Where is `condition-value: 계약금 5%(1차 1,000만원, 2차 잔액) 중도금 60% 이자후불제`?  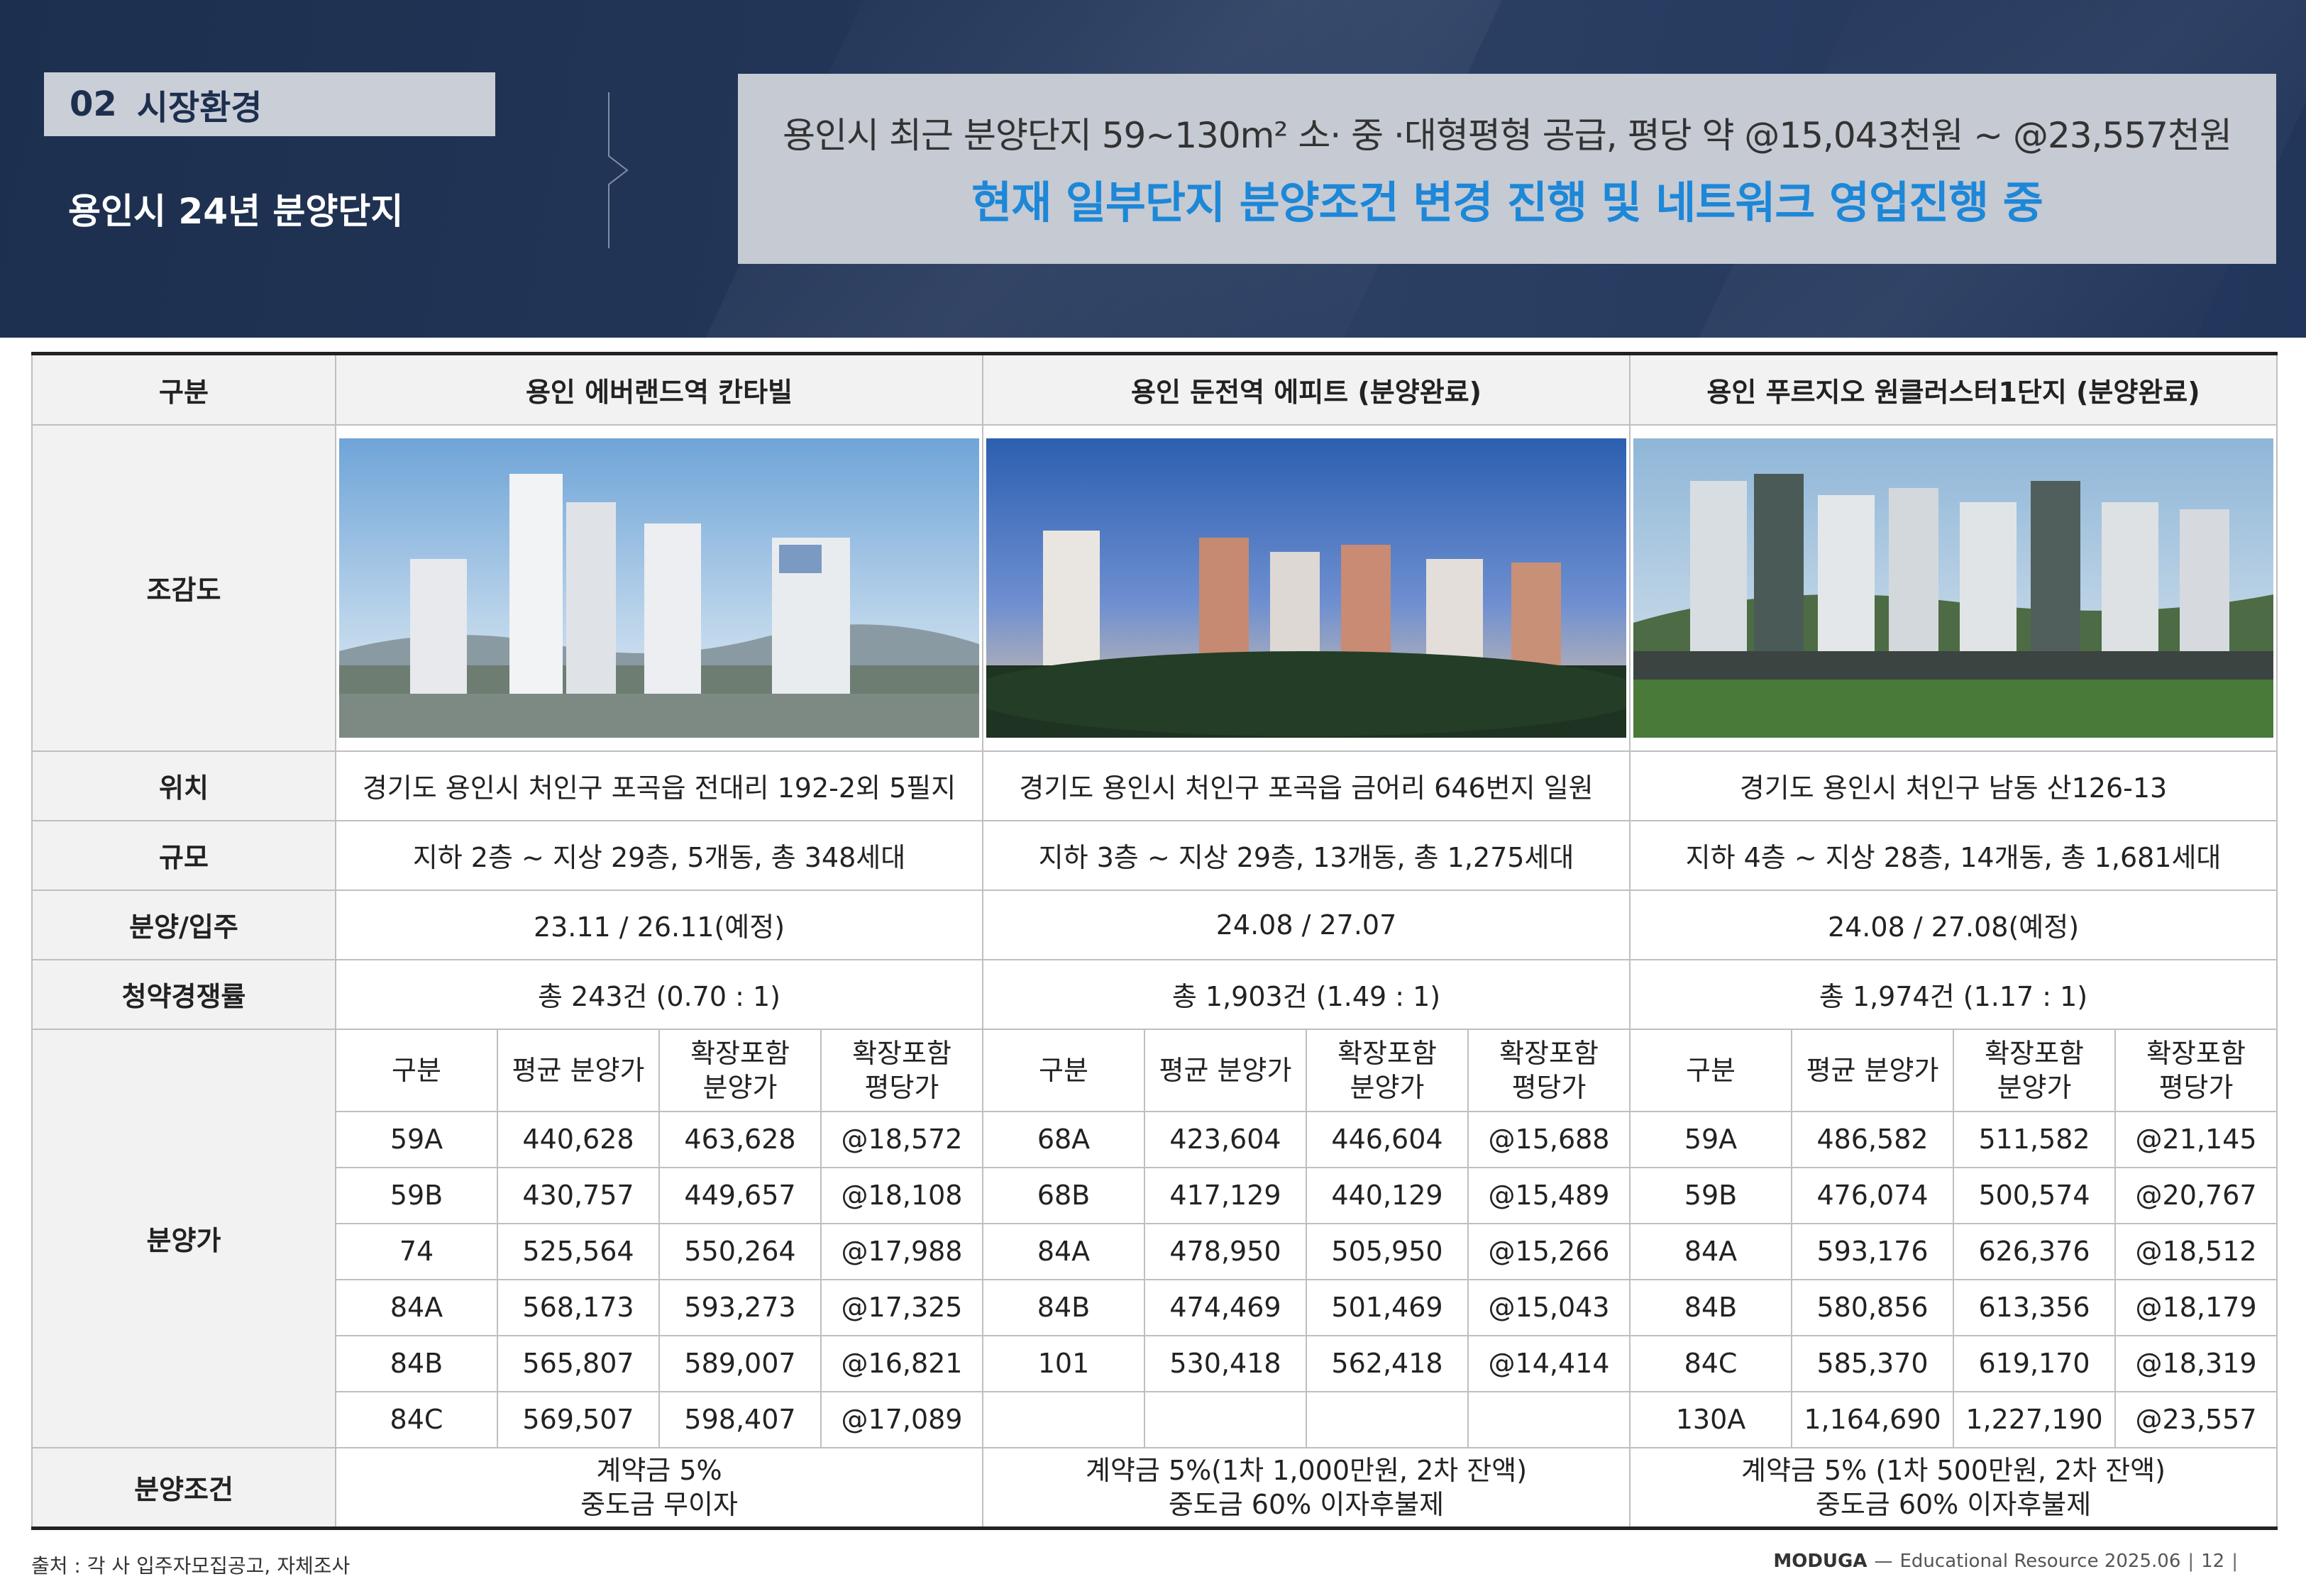 condition-value: 계약금 5%(1차 1,000만원, 2차 잔액) 중도금 60% 이자후불제 is located at coordinates (1306, 1488).